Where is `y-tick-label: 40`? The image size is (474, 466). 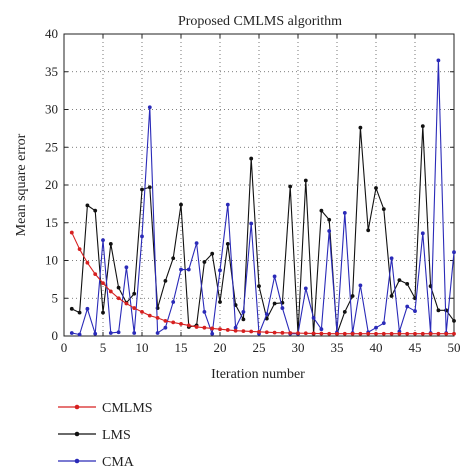 y-tick-label: 40 is located at coordinates (51, 33).